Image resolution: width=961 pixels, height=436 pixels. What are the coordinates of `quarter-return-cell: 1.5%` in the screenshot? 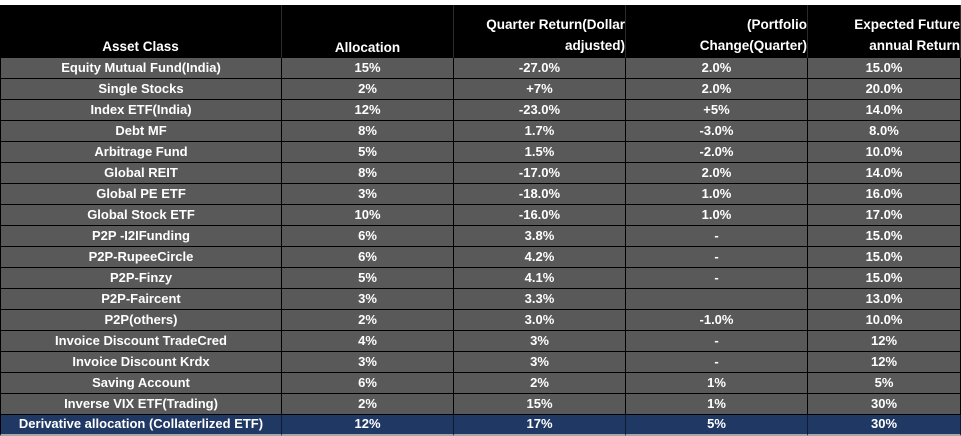 It's located at (540, 152).